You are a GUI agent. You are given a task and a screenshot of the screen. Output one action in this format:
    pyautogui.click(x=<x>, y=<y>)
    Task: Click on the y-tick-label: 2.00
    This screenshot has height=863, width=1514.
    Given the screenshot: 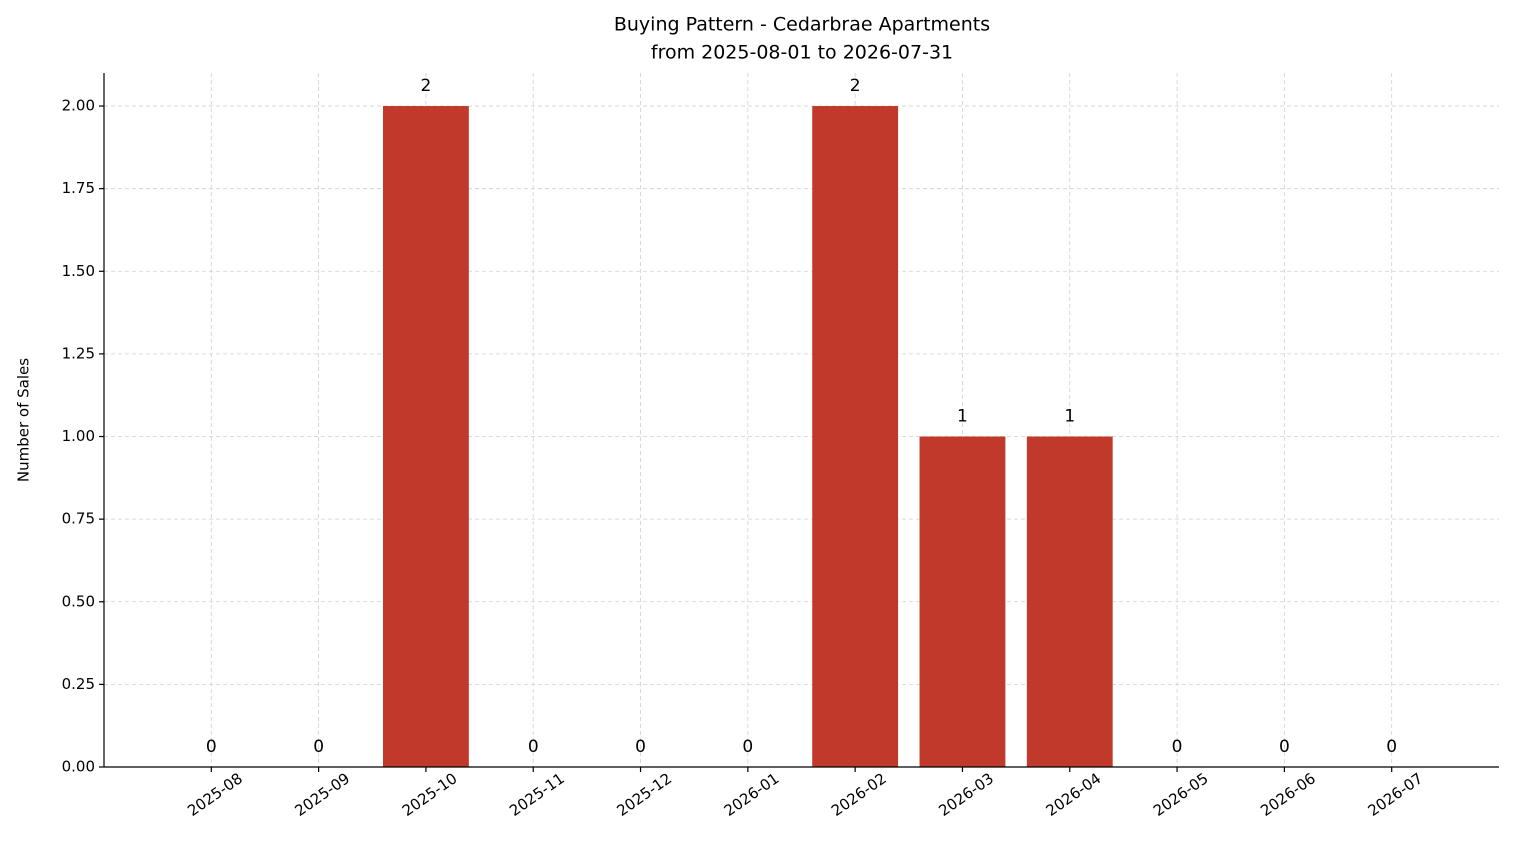 What is the action you would take?
    pyautogui.click(x=78, y=106)
    